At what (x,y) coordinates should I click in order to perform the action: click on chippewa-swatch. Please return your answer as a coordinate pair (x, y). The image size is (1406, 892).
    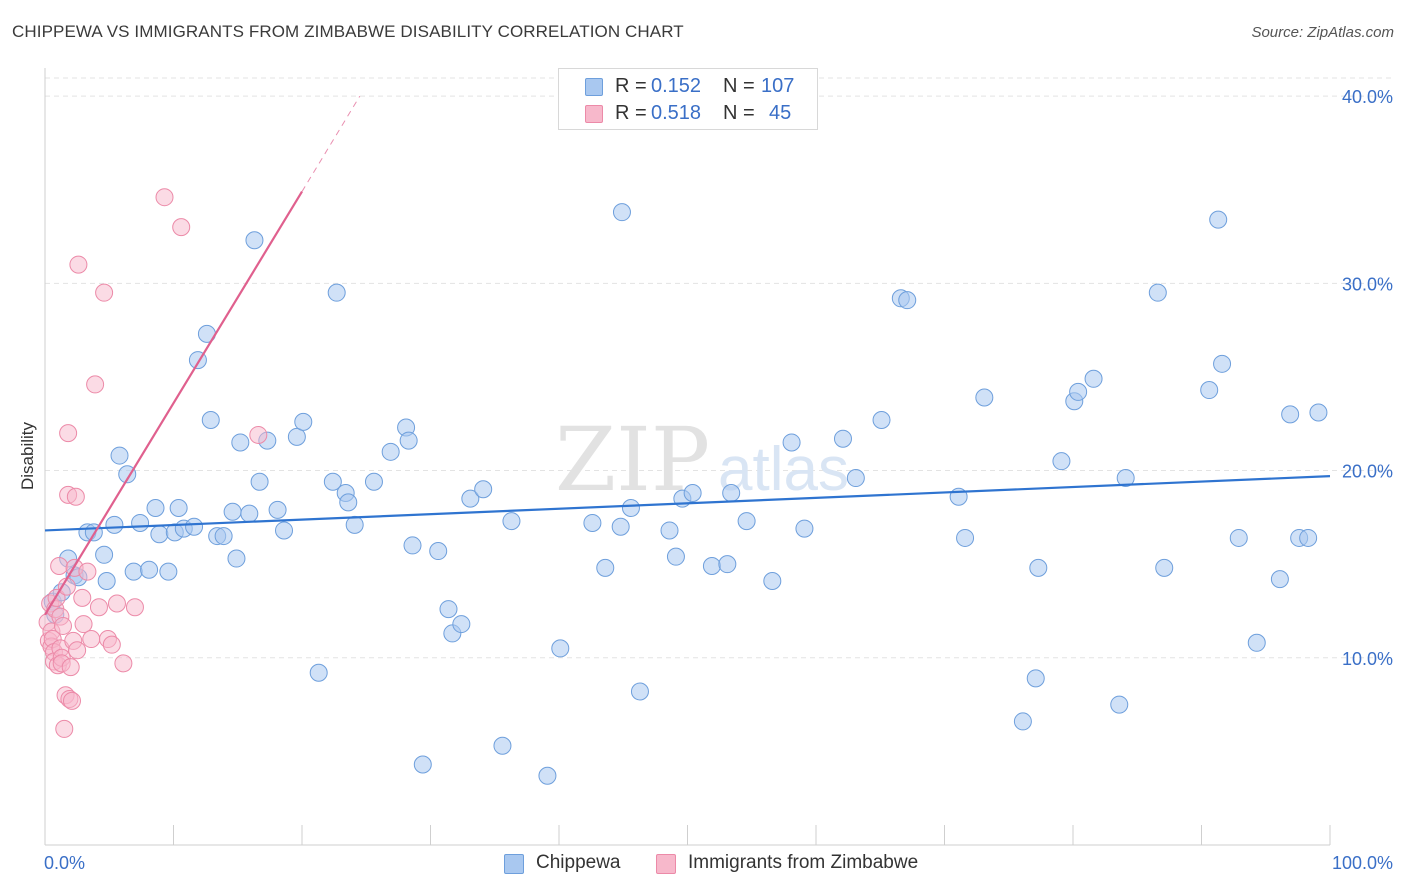
    Looking at the image, I should click on (594, 87).